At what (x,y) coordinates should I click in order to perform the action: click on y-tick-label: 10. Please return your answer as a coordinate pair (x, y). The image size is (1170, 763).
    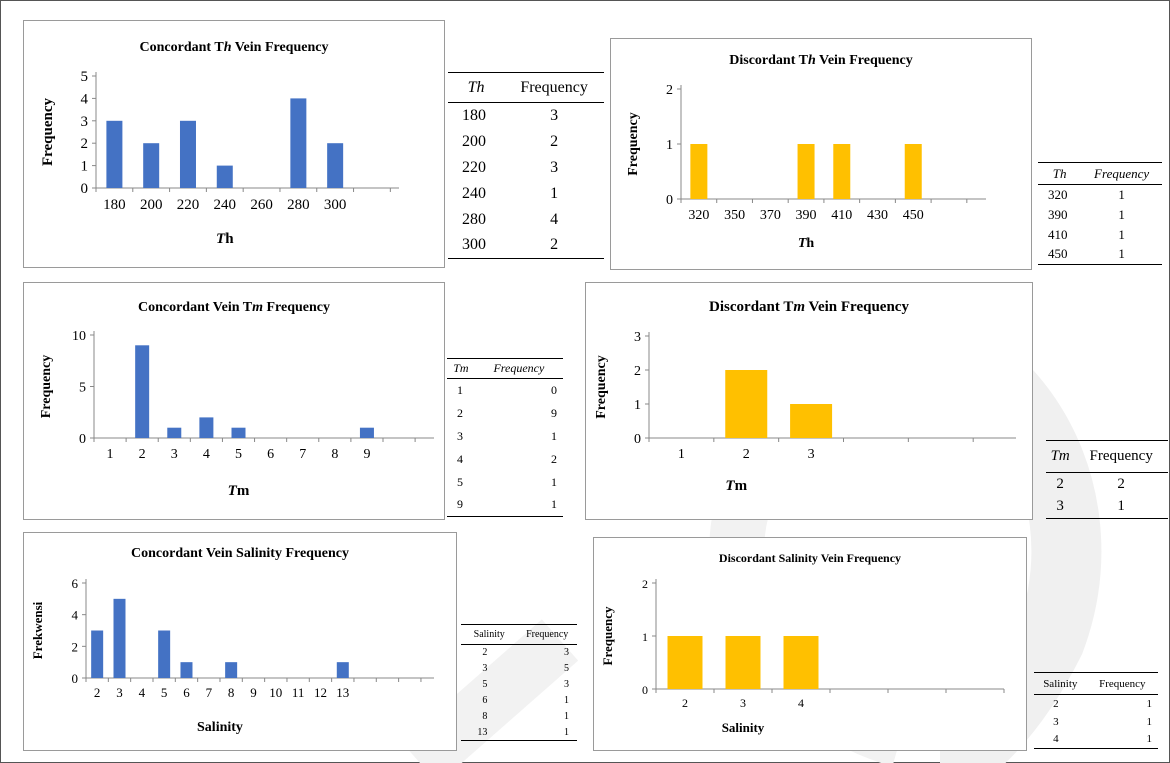
    Looking at the image, I should click on (79, 336).